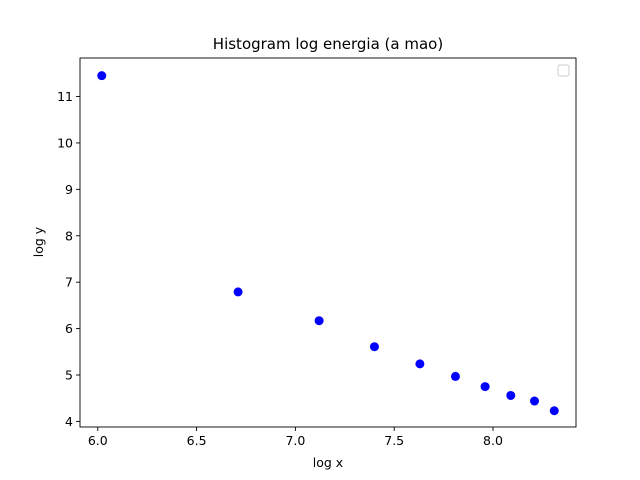 The width and height of the screenshot is (640, 480). Describe the element at coordinates (38, 241) in the screenshot. I see `y-axis-label: log y` at that location.